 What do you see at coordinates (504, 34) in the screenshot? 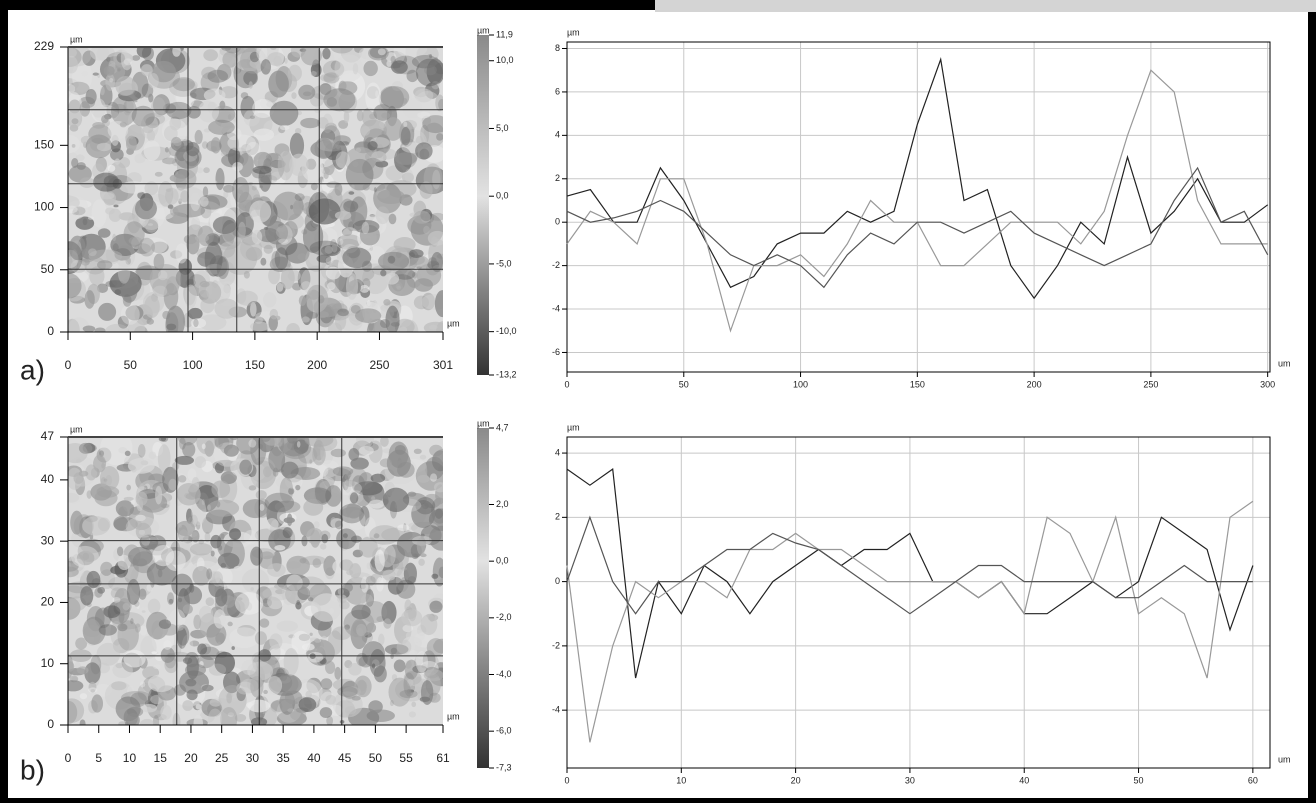
I see `colorbar-tick-label: 11,9` at bounding box center [504, 34].